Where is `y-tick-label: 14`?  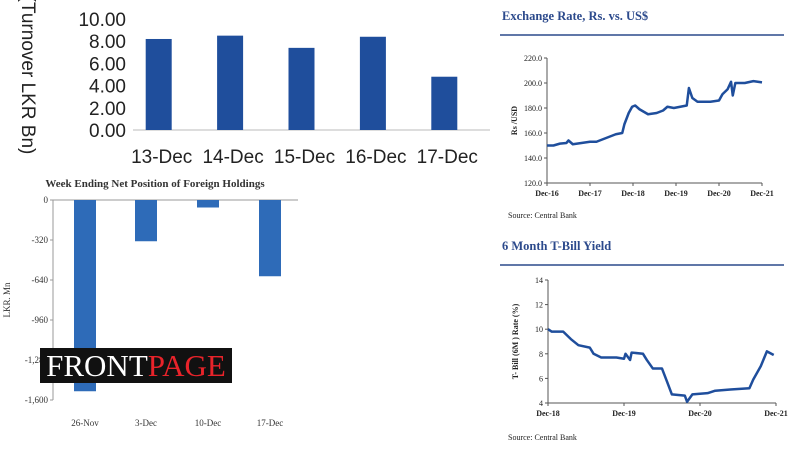 y-tick-label: 14 is located at coordinates (539, 280).